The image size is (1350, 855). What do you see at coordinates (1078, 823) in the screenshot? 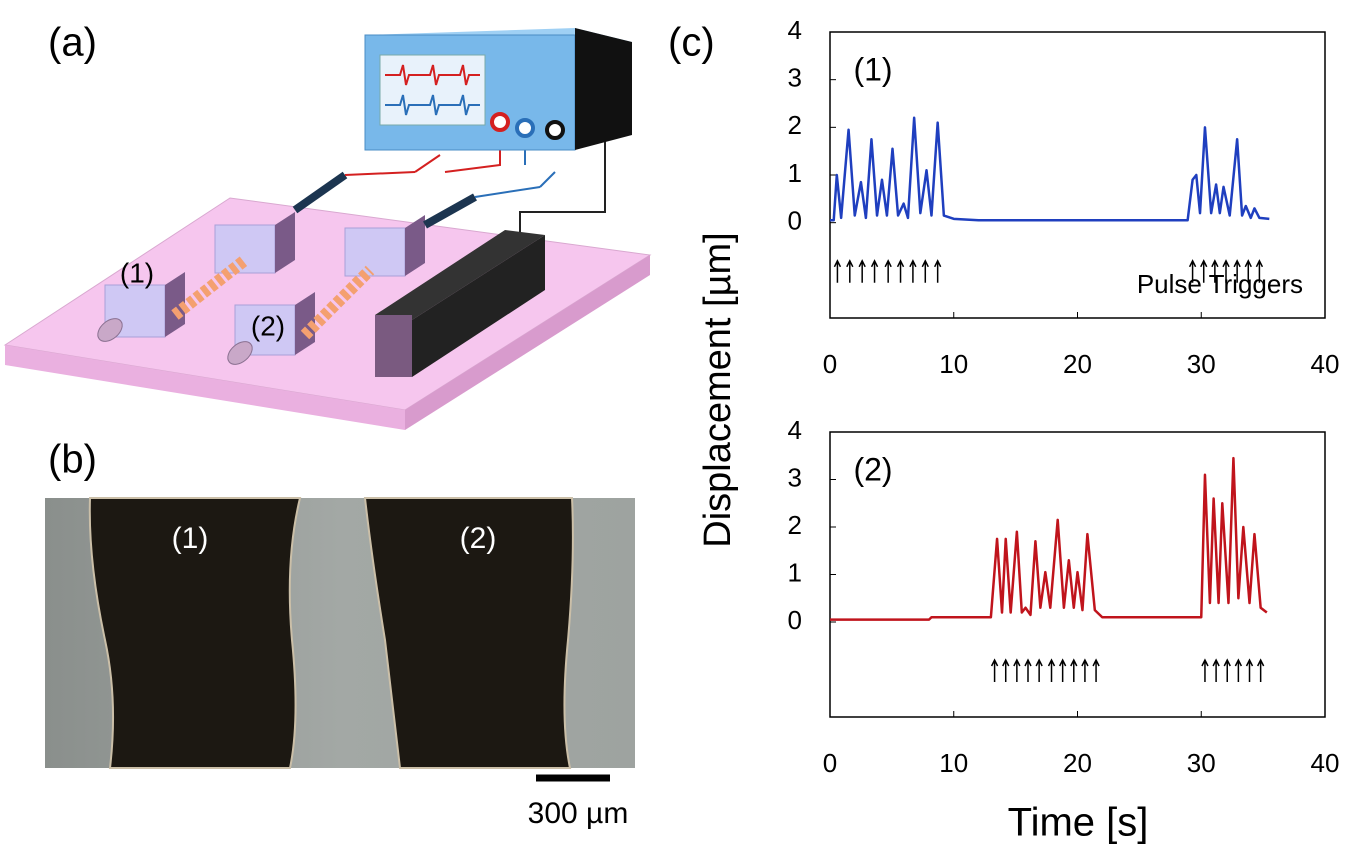
I see `x-axis-label: Time [s]` at bounding box center [1078, 823].